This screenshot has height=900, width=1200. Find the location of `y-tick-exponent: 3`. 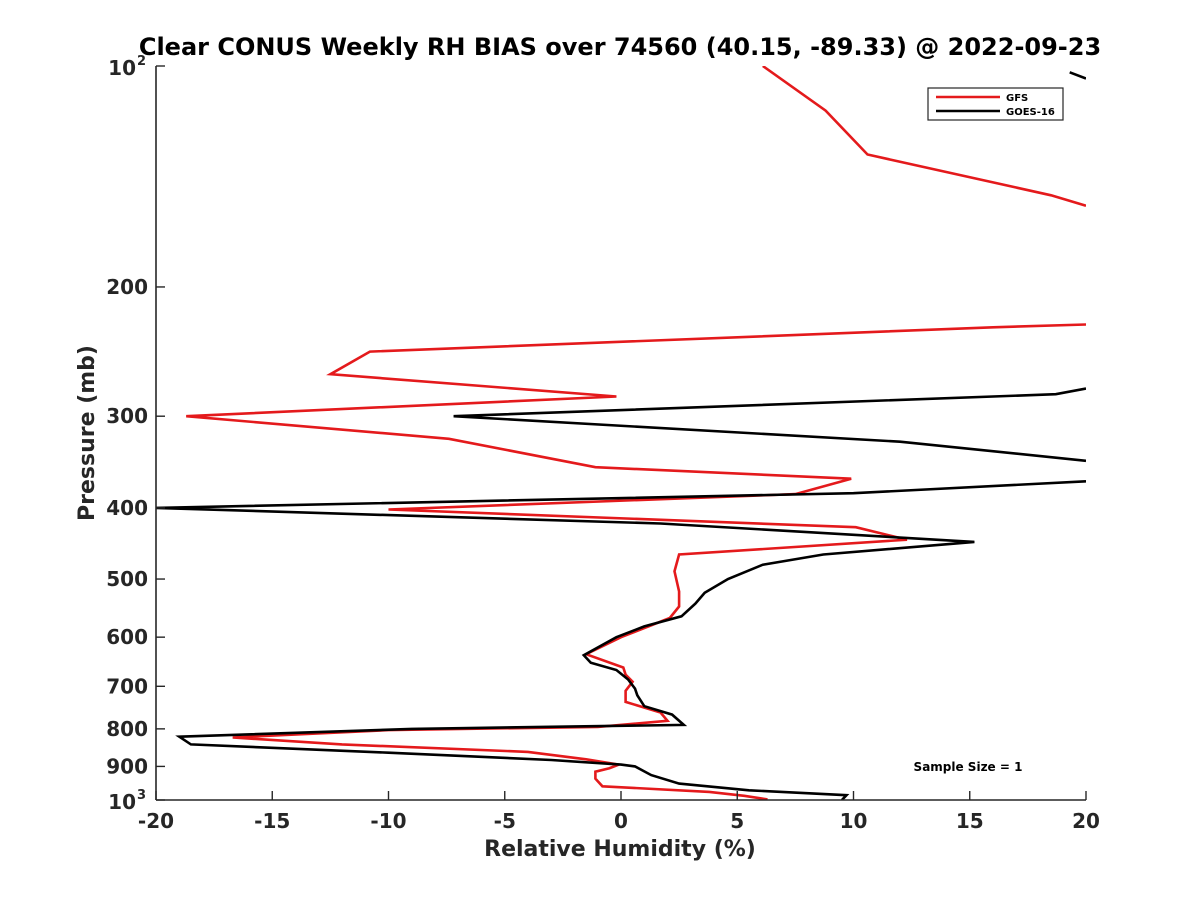

y-tick-exponent: 3 is located at coordinates (141, 795).